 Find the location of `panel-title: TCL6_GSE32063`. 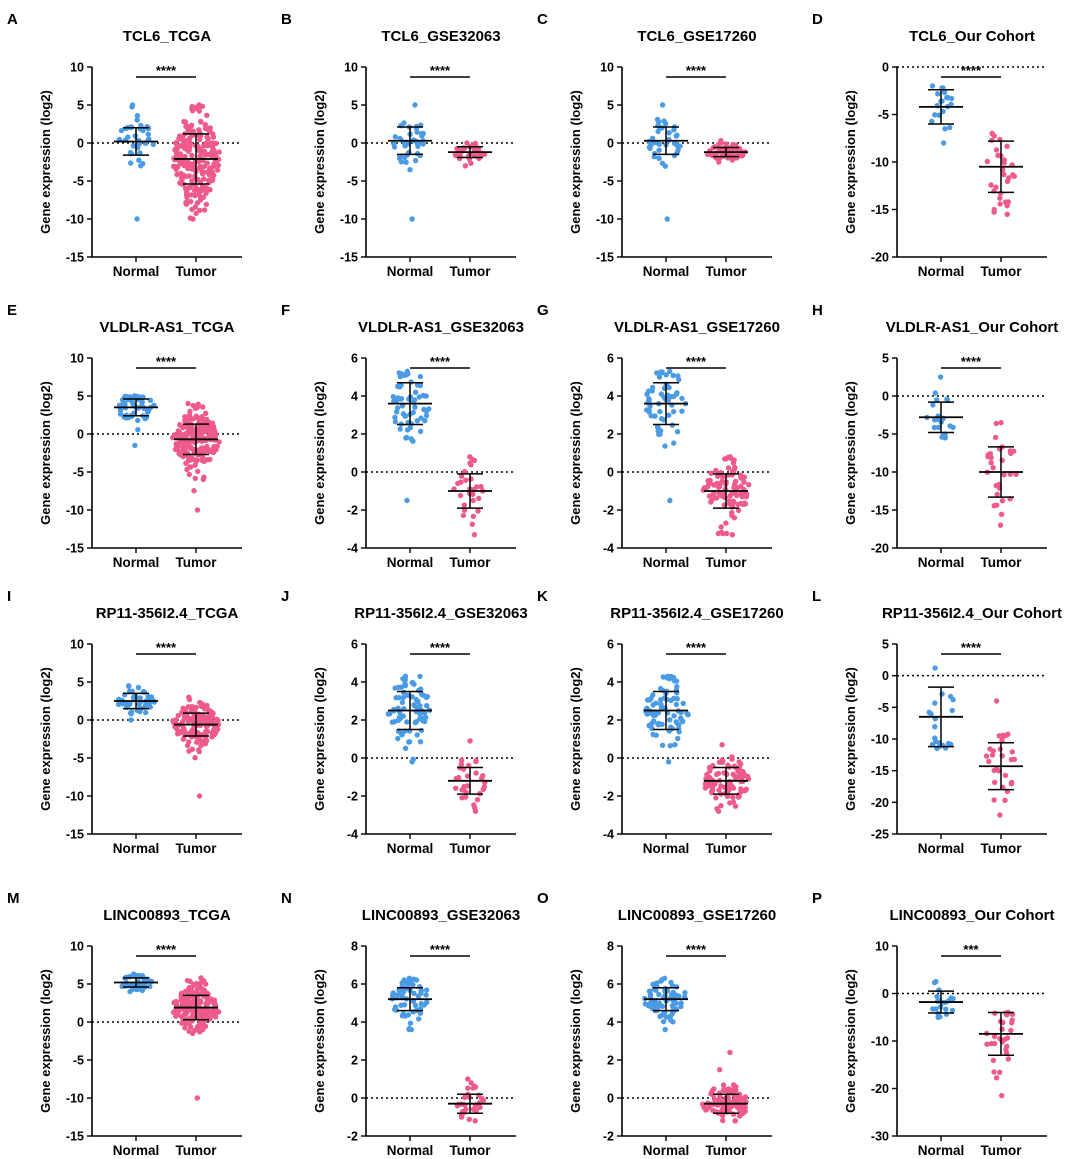

panel-title: TCL6_GSE32063 is located at coordinates (440, 36).